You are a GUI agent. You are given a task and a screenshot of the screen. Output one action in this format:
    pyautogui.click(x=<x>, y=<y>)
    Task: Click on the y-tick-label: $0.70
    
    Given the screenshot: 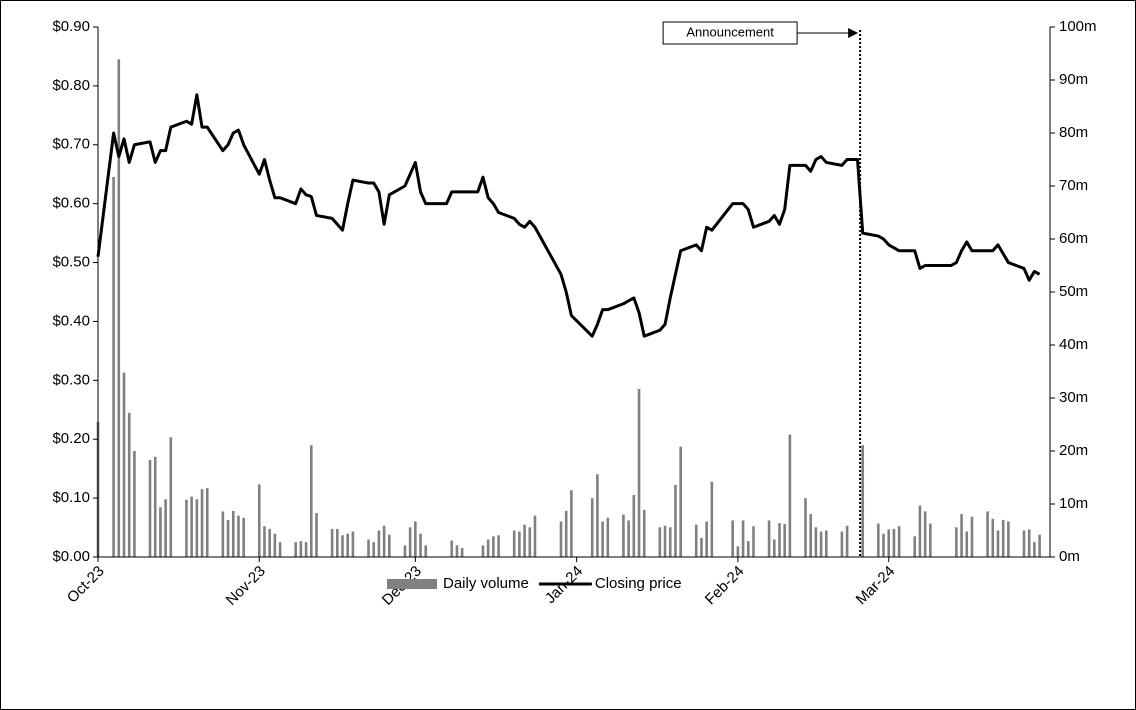 What is the action you would take?
    pyautogui.click(x=71, y=144)
    